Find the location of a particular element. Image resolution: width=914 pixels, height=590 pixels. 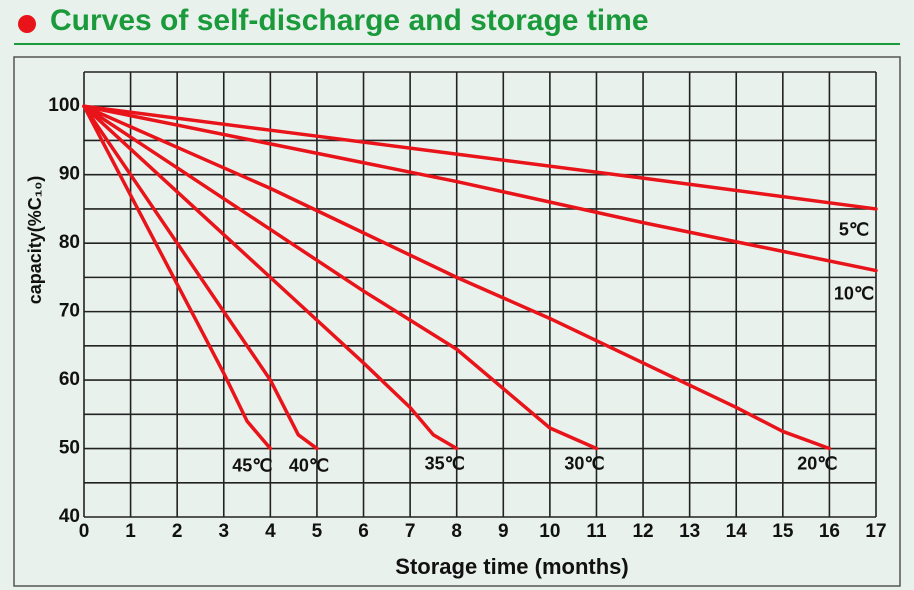

series-label: 20℃ is located at coordinates (817, 463).